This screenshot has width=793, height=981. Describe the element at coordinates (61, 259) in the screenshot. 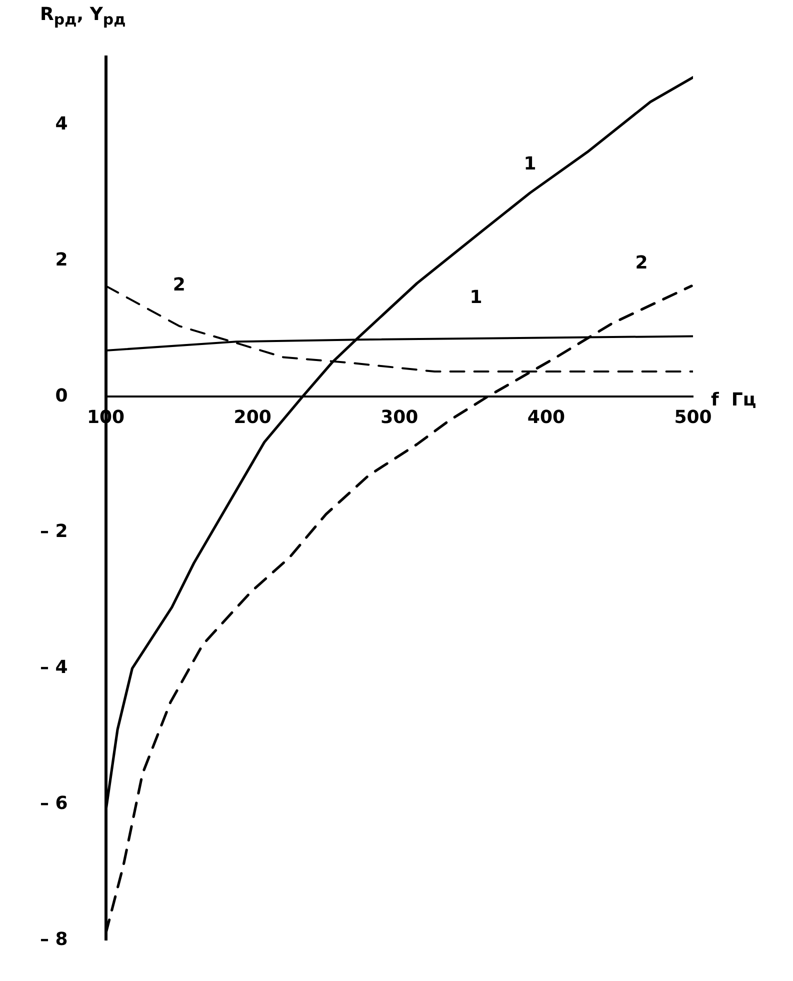

I see `y-tick-label: 2` at that location.